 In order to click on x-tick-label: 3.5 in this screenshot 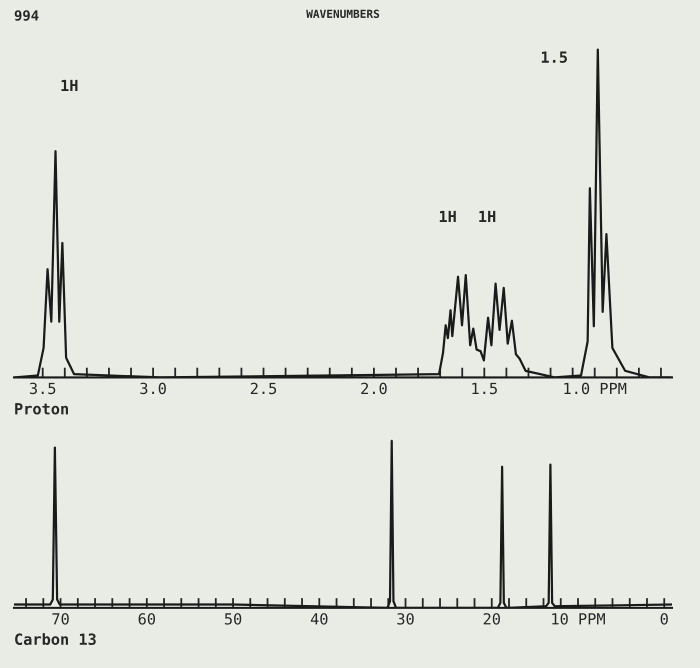, I will do `click(43, 388)`.